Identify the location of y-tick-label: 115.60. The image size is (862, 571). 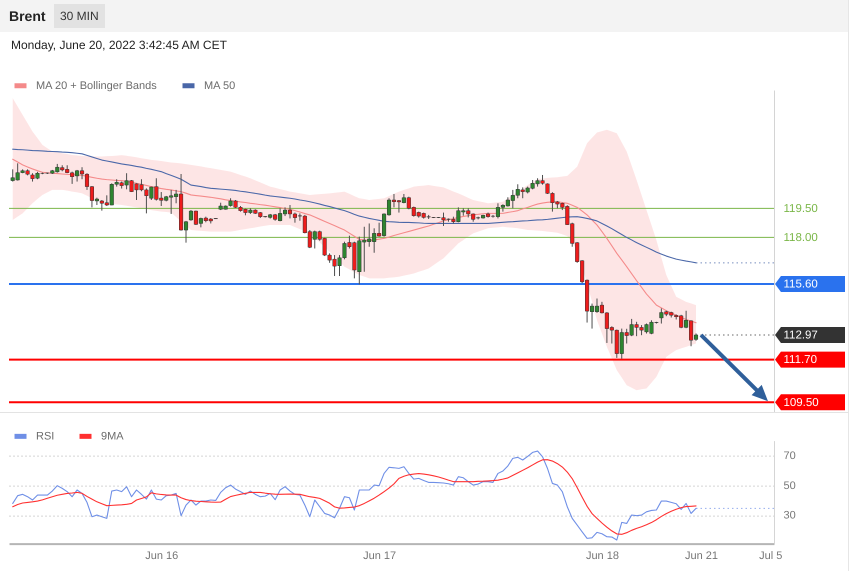
(801, 284).